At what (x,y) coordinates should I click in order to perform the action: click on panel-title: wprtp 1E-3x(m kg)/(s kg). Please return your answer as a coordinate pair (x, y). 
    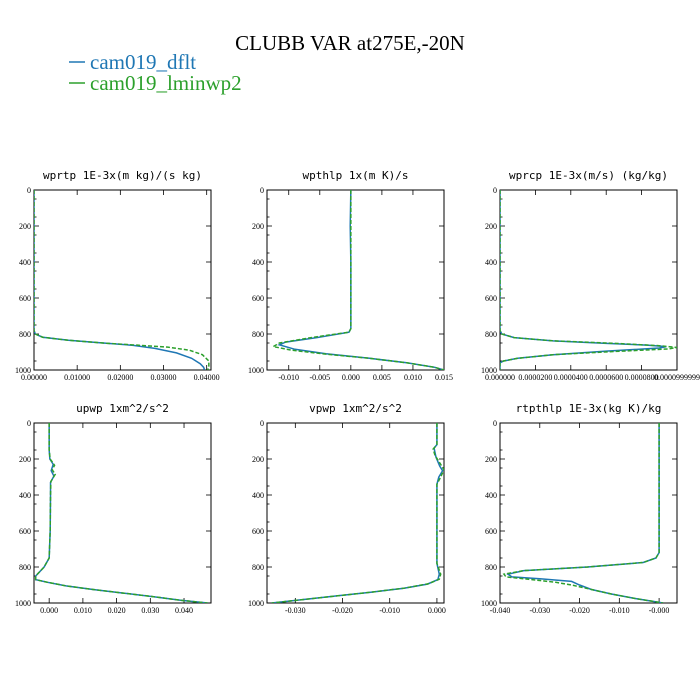
    Looking at the image, I should click on (122, 175).